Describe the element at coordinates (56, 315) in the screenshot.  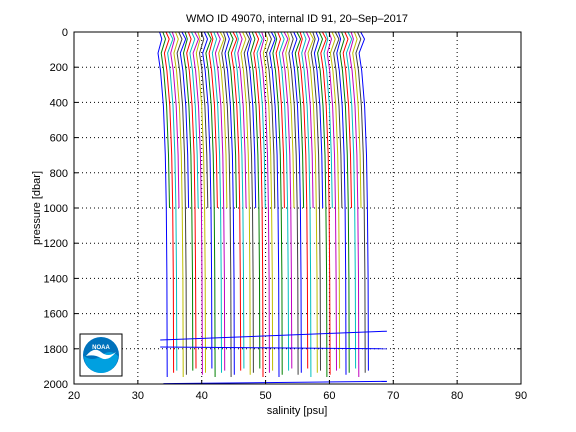
I see `y-tick-label: 1600` at that location.